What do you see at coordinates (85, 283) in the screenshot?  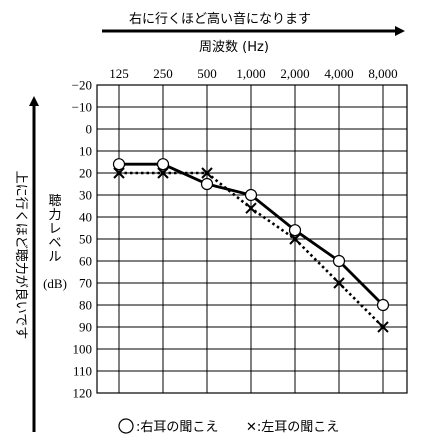 I see `y-tick-label: 70` at bounding box center [85, 283].